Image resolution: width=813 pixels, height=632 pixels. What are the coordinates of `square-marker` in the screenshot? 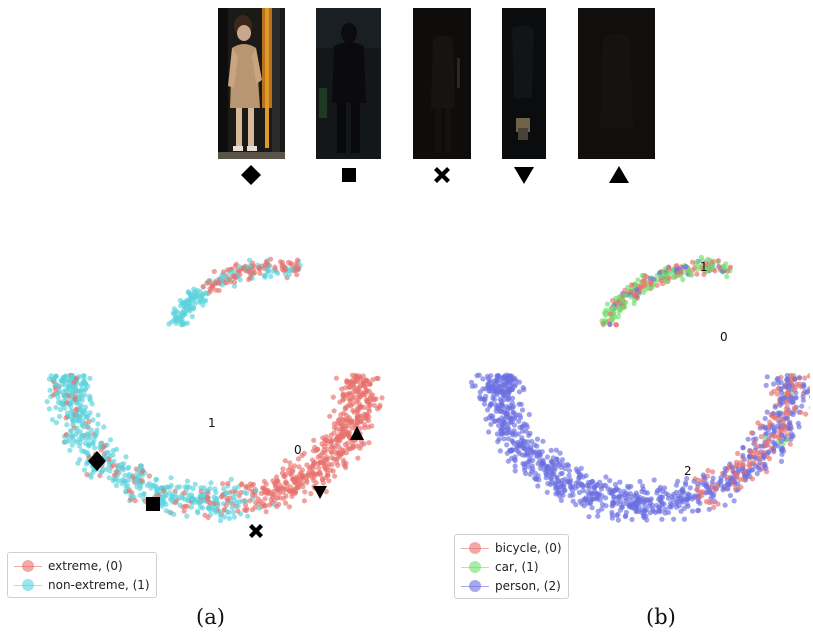 It's located at (153, 504).